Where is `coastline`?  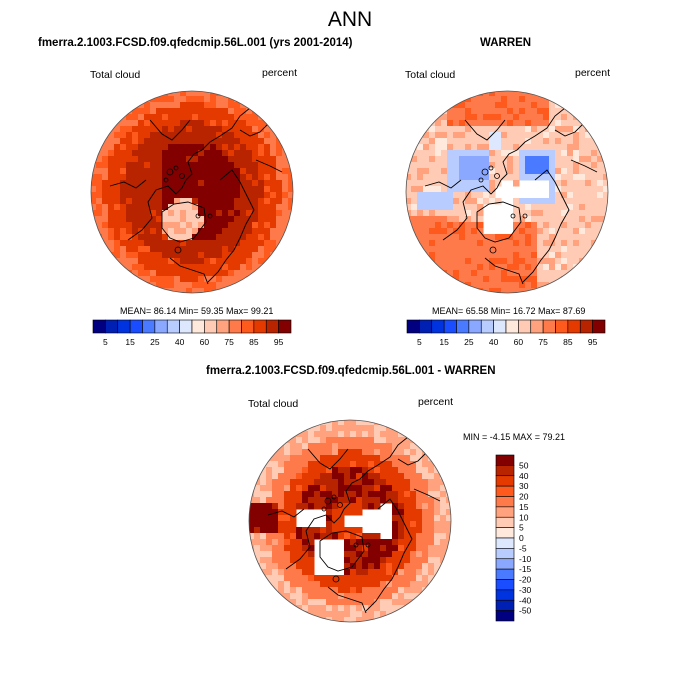 coastline is located at coordinates (376, 473).